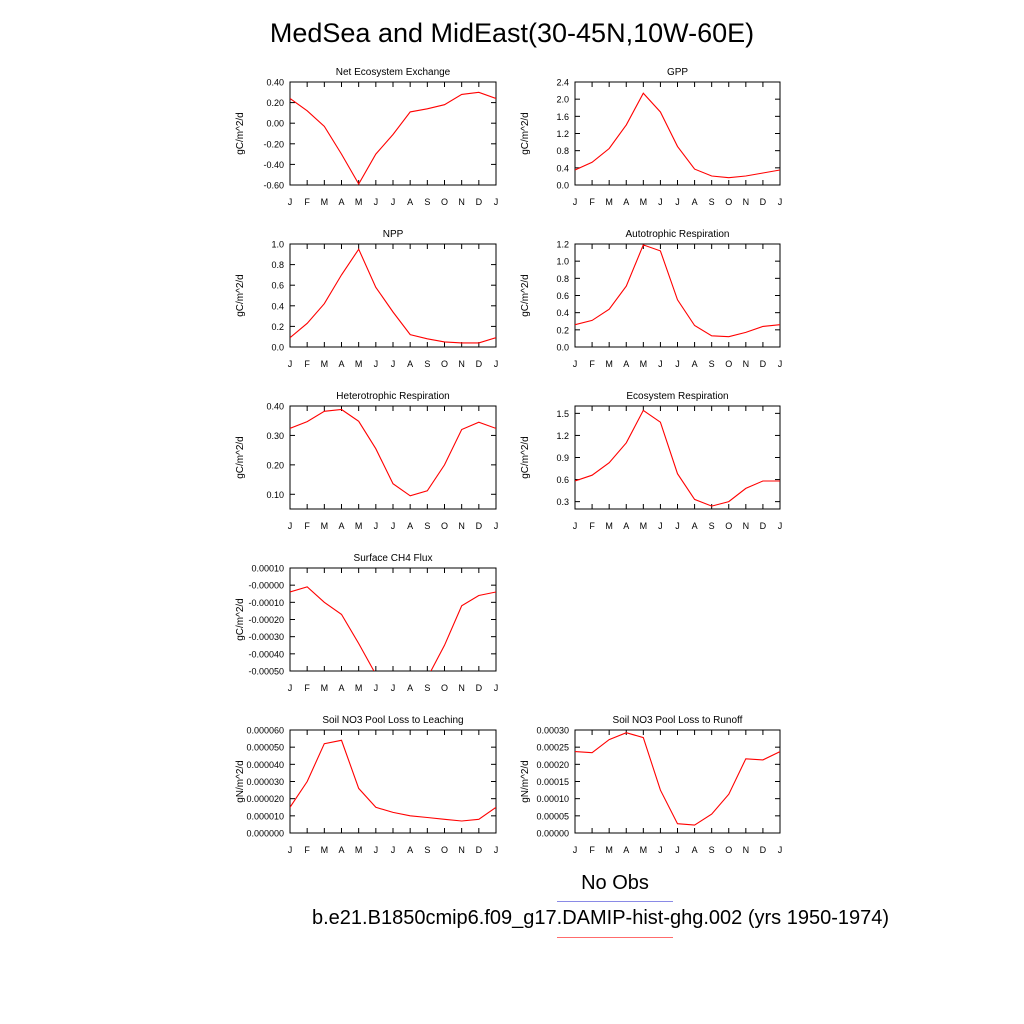  I want to click on panel-title: Autotrophic Respiration, so click(678, 234).